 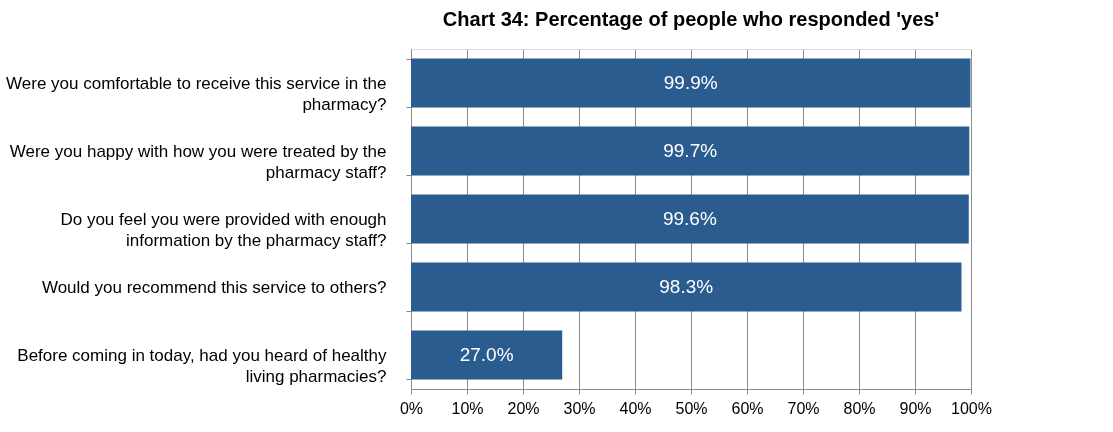 What do you see at coordinates (202, 365) in the screenshot?
I see `y-tick-label: Before coming in today, had you heard of healthy living pharmacies?` at bounding box center [202, 365].